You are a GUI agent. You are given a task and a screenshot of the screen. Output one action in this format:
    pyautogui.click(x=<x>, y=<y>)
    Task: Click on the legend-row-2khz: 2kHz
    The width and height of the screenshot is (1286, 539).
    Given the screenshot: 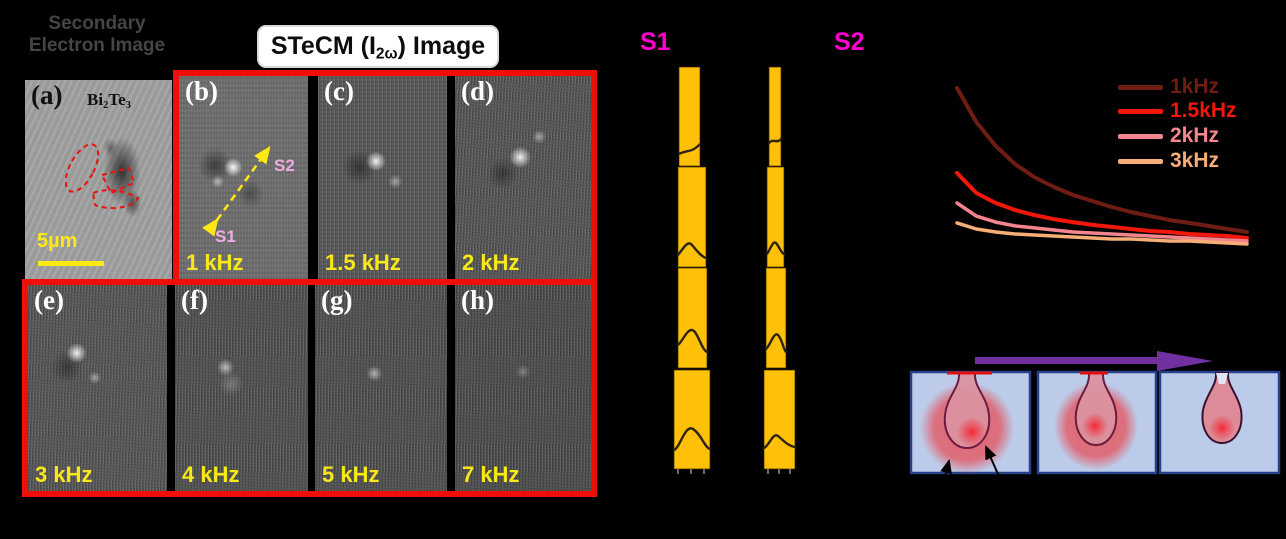 What is the action you would take?
    pyautogui.click(x=1168, y=136)
    